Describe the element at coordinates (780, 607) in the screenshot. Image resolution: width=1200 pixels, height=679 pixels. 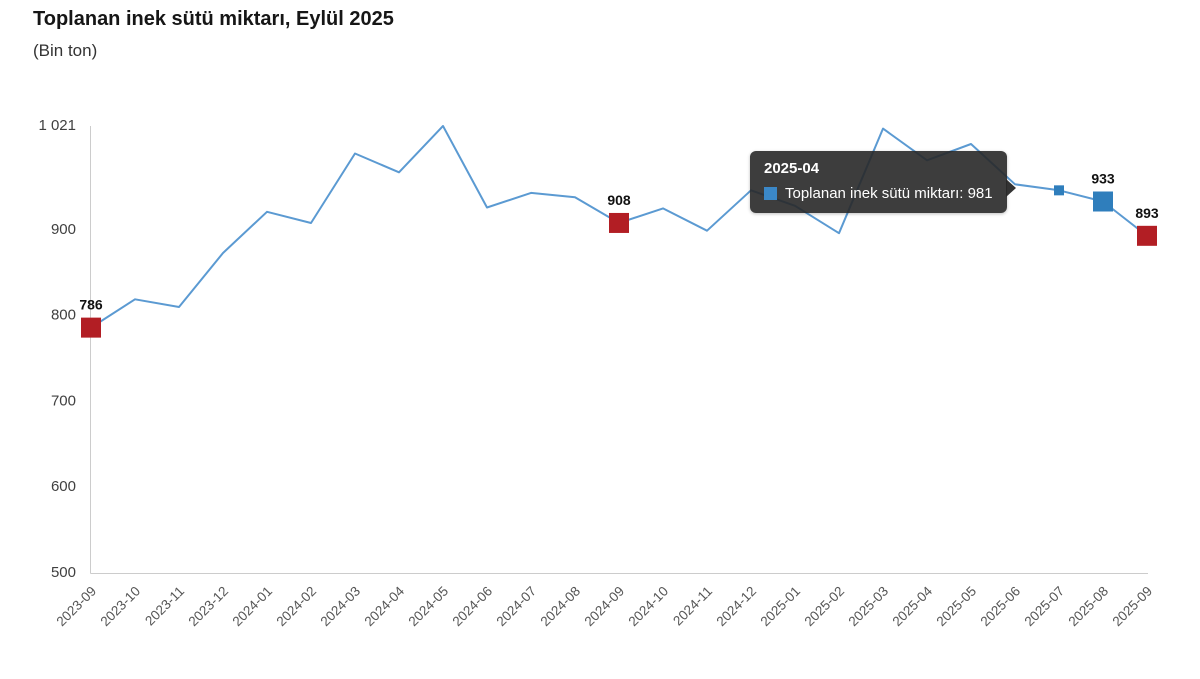
I see `x-axis-tick-label: 2025-01` at that location.